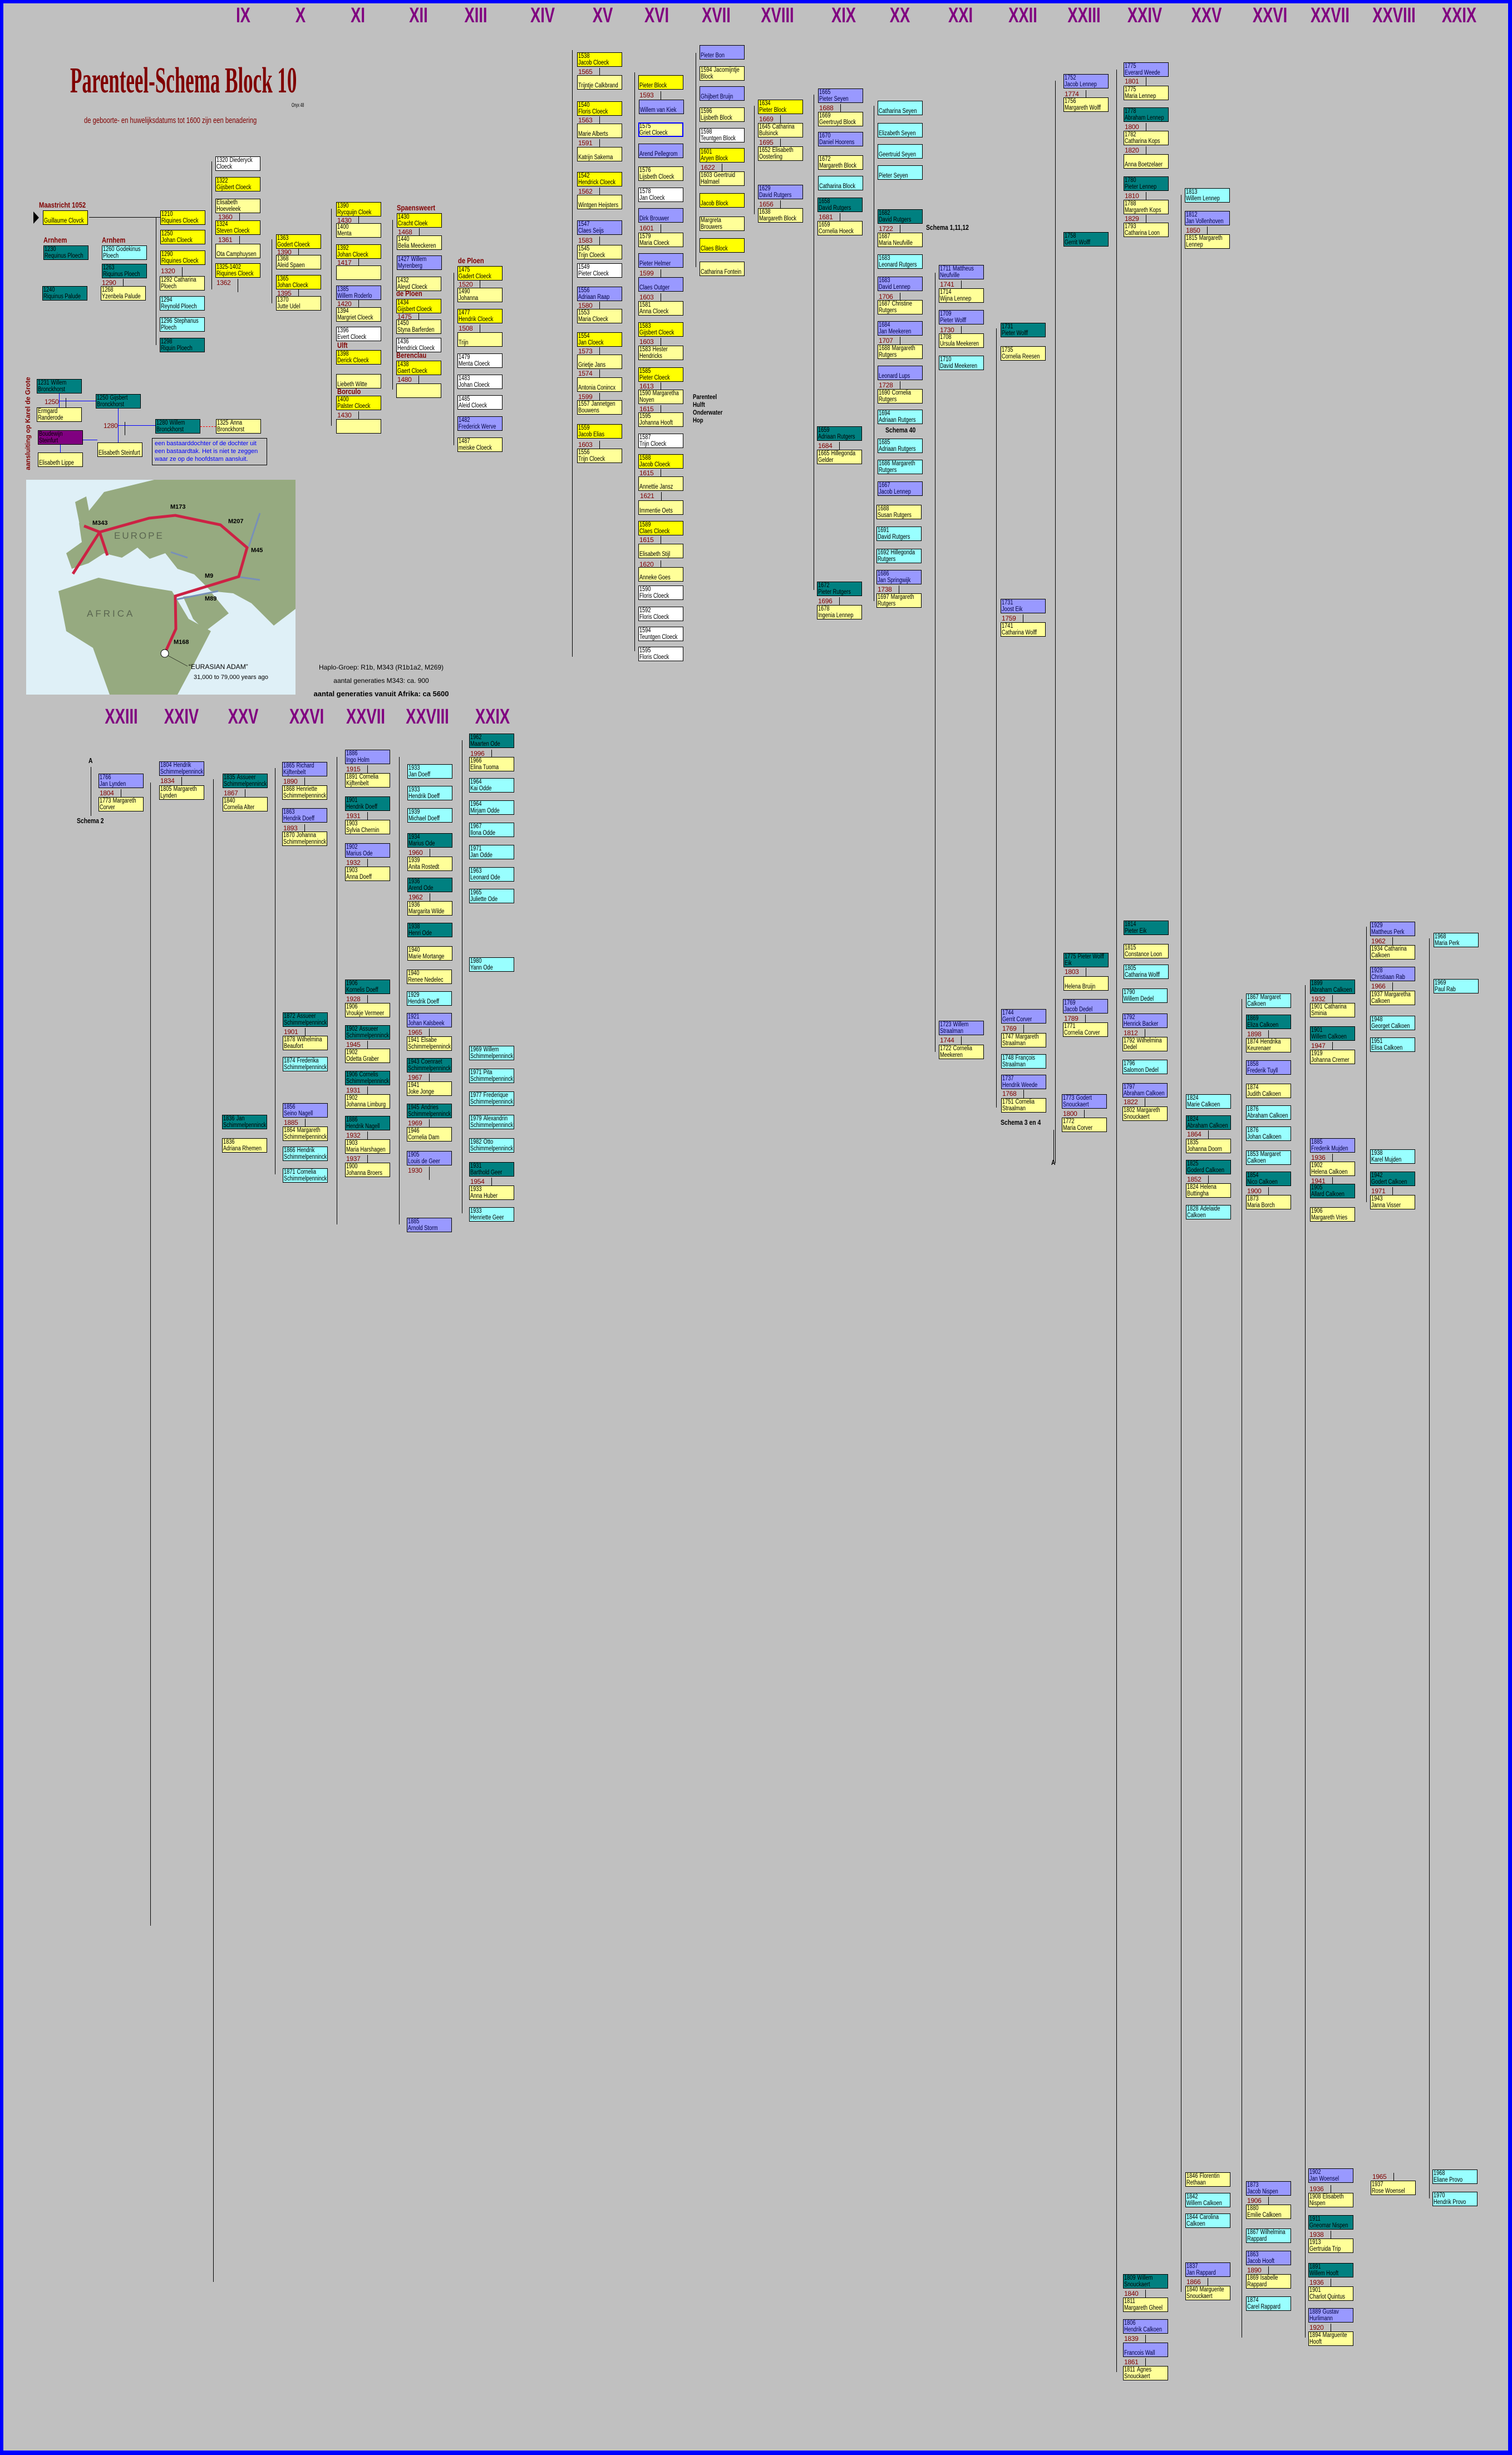 This screenshot has width=1512, height=2455. What do you see at coordinates (780, 130) in the screenshot?
I see `person-box: 1645 Catharina Bulsinck` at bounding box center [780, 130].